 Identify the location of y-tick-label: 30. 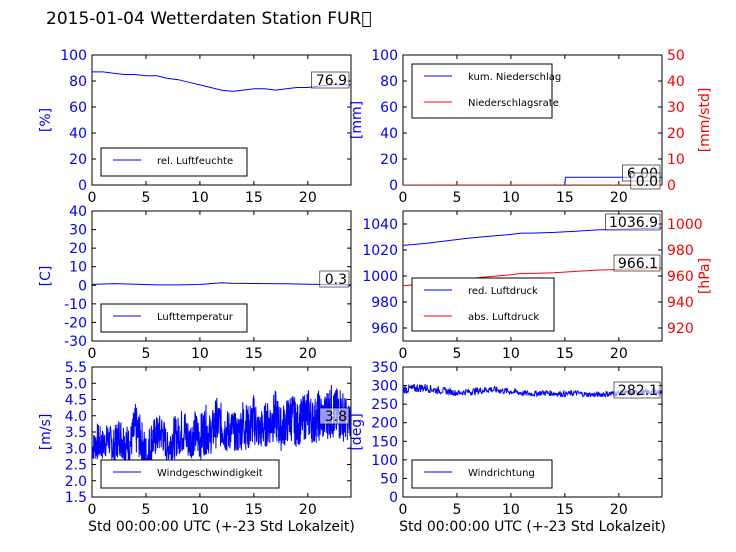
(78, 231).